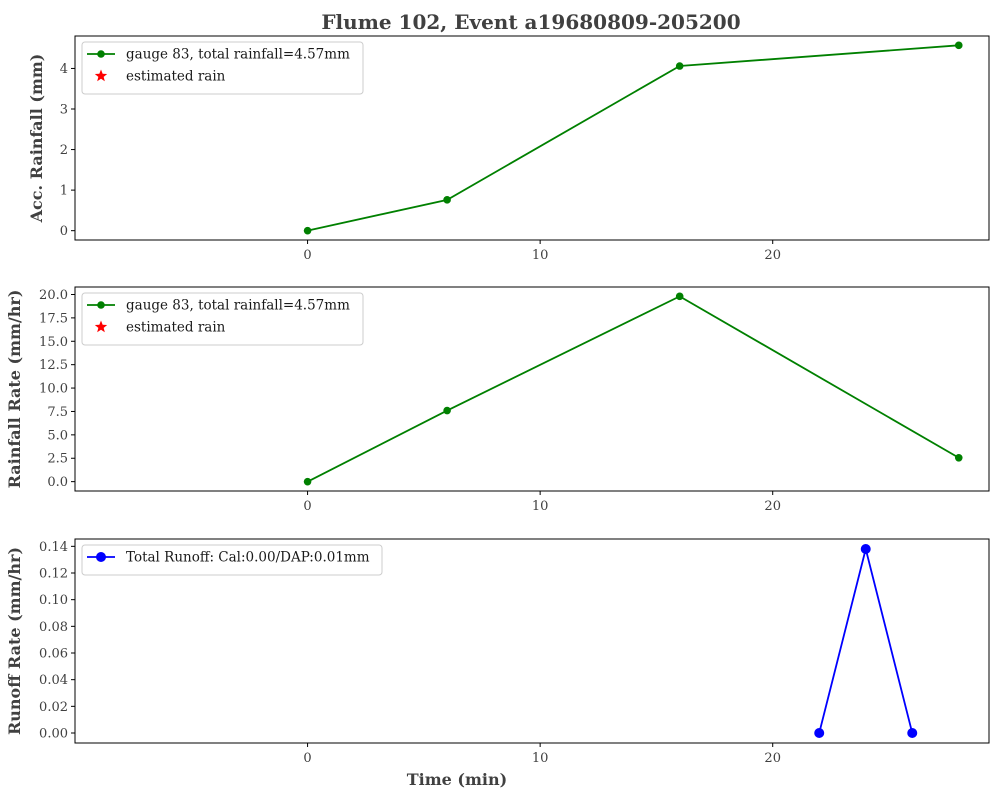  Describe the element at coordinates (14, 389) in the screenshot. I see `y-axis-label: Rainfall Rate (mm/hr)` at that location.